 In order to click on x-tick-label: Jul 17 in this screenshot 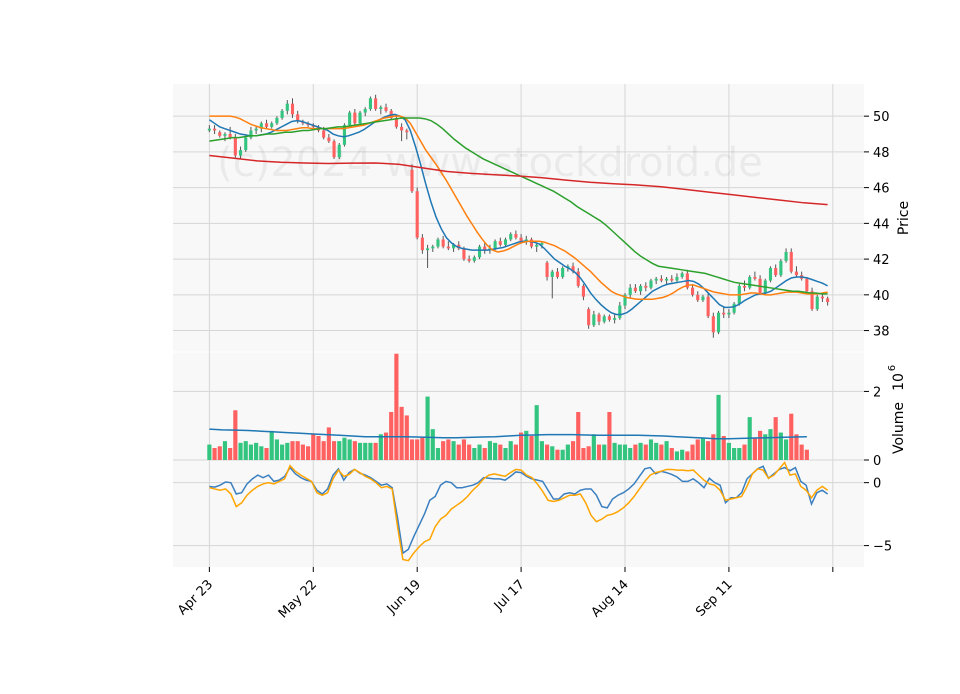, I will do `click(509, 595)`.